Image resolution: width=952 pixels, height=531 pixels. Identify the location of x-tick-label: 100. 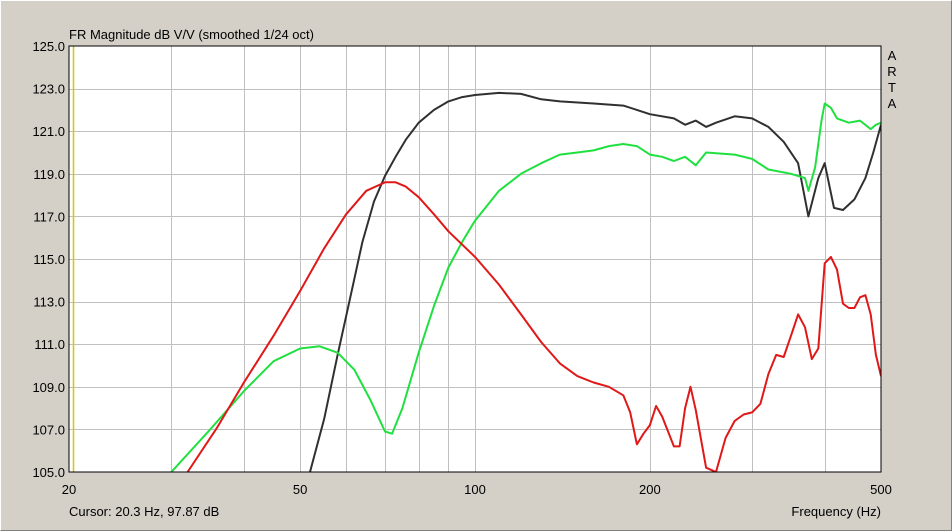
(475, 489).